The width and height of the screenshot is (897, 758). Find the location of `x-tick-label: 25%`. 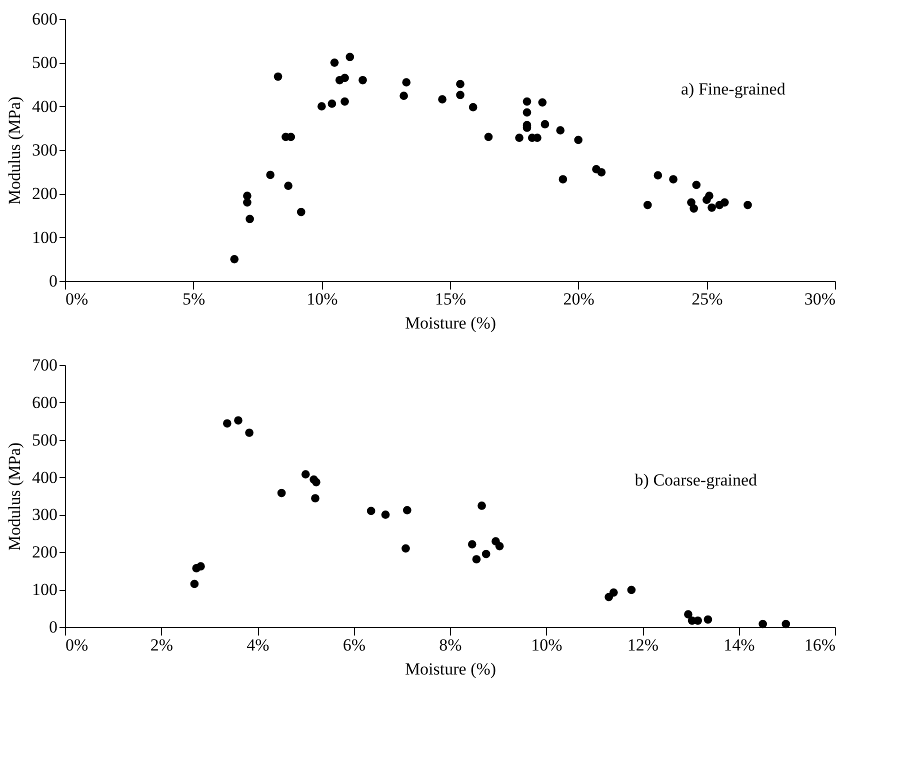

x-tick-label: 25% is located at coordinates (707, 299).